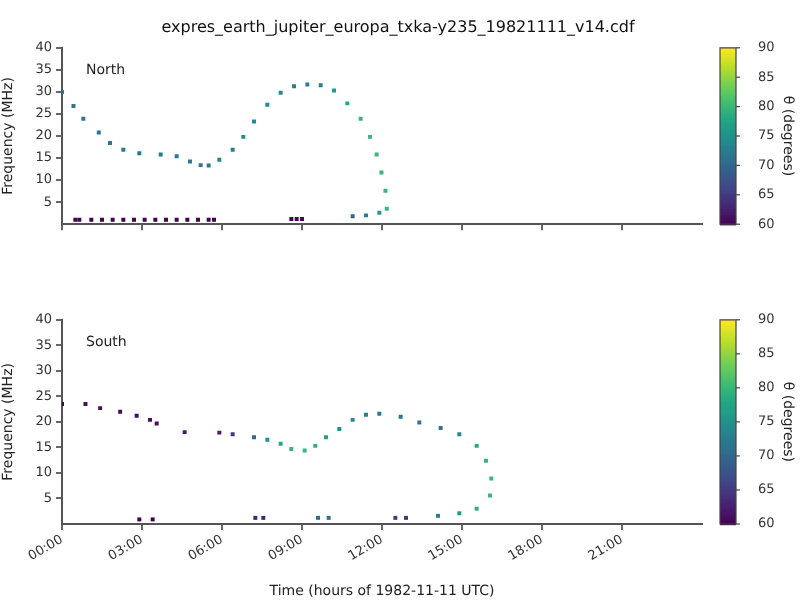 This screenshot has width=800, height=600. What do you see at coordinates (398, 27) in the screenshot?
I see `chart-title: expres_earth_jupiter_europa_txka-y235_19821111_v14.cdf` at bounding box center [398, 27].